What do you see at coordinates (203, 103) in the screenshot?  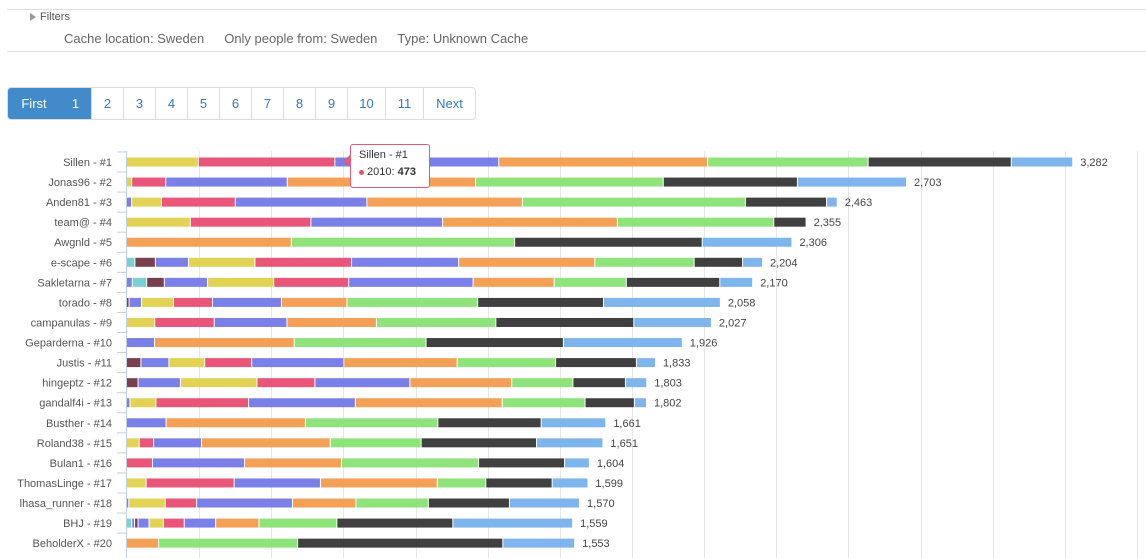 I see `page-button-5: 5` at bounding box center [203, 103].